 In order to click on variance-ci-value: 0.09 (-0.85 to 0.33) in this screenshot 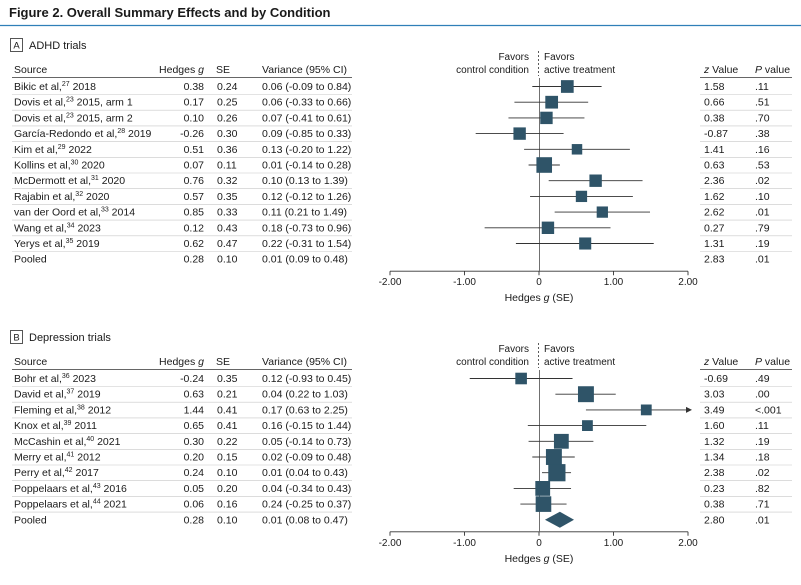, I will do `click(306, 134)`.